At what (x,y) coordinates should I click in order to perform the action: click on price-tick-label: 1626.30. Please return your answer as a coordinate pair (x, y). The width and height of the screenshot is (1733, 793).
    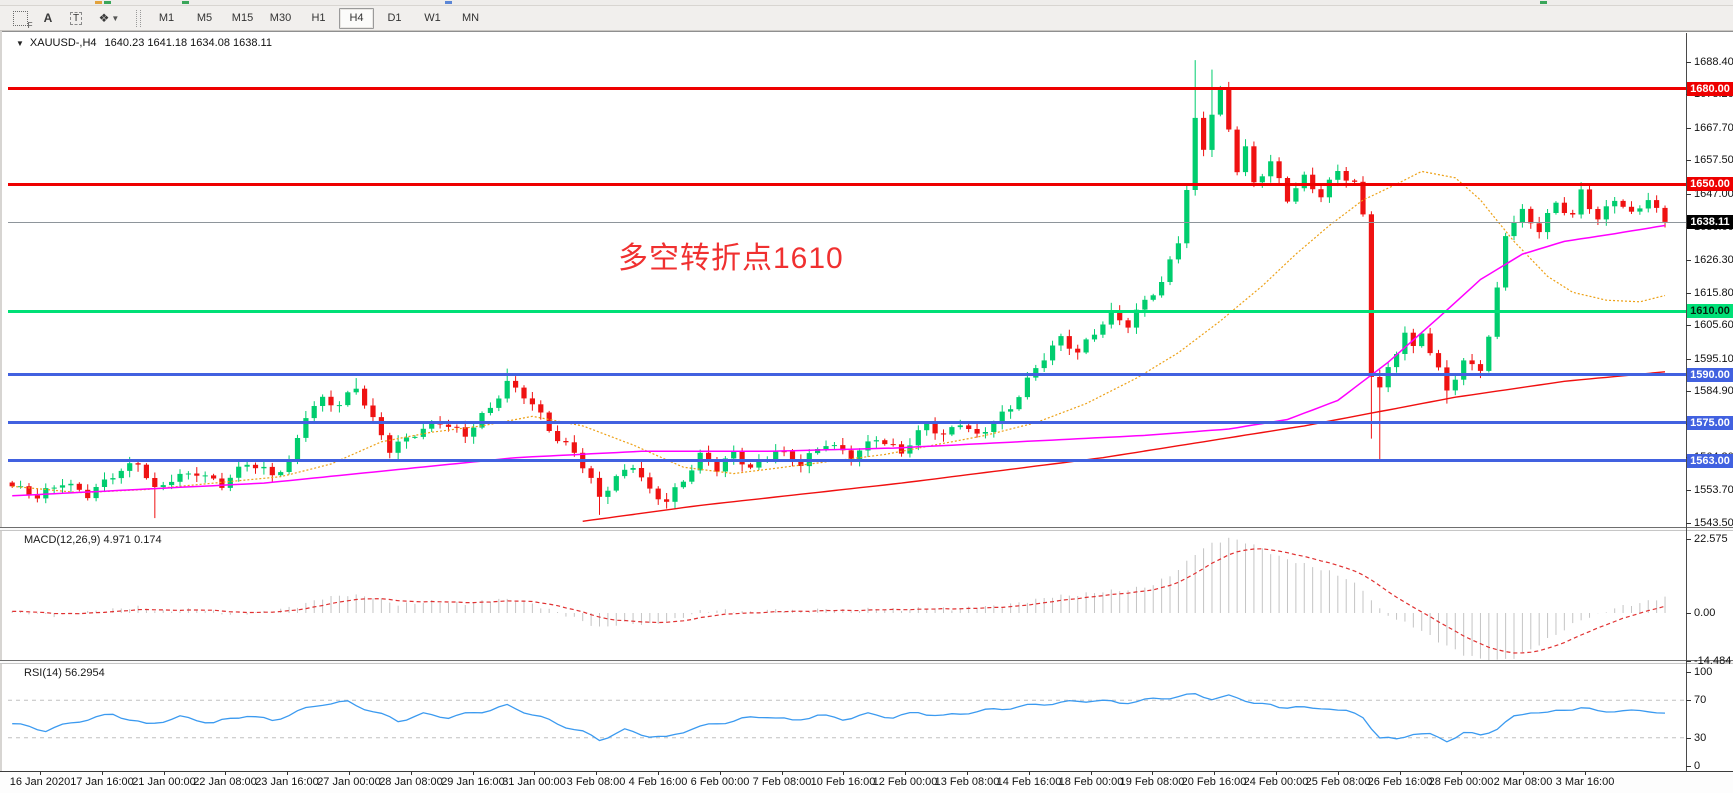
    Looking at the image, I should click on (1713, 260).